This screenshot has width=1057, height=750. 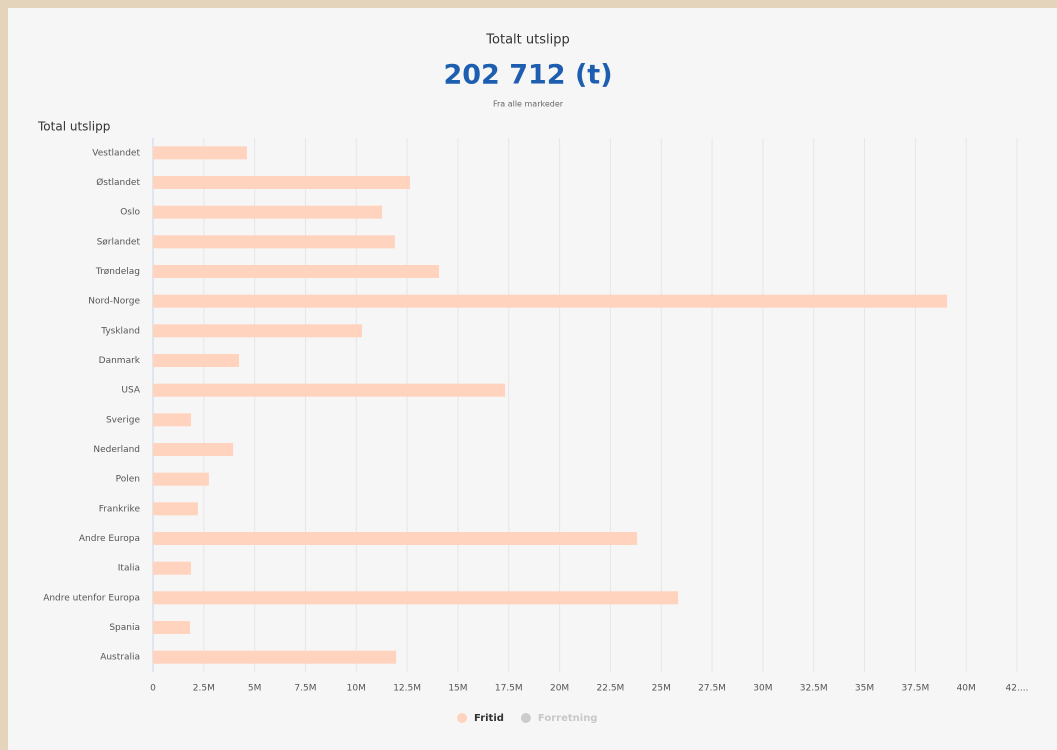 I want to click on y-tick-label: Andre Europa, so click(x=109, y=539).